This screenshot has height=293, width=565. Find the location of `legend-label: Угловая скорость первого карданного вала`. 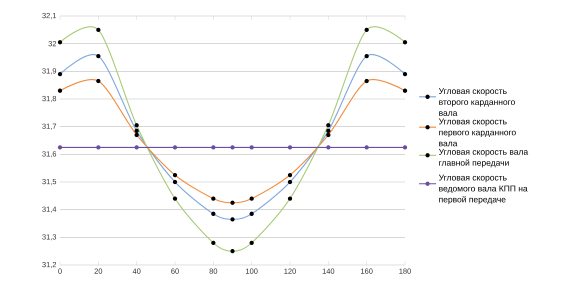

legend-label: Угловая скорость первого карданного вала is located at coordinates (477, 132).